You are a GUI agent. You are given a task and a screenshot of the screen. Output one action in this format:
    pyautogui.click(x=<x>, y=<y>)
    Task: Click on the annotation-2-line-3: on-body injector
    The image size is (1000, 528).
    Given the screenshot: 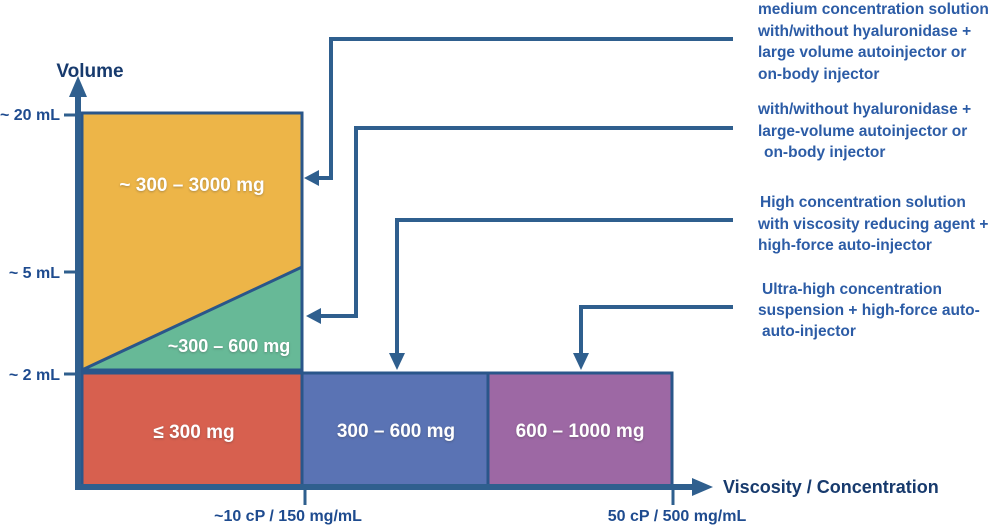 What is the action you would take?
    pyautogui.click(x=824, y=152)
    